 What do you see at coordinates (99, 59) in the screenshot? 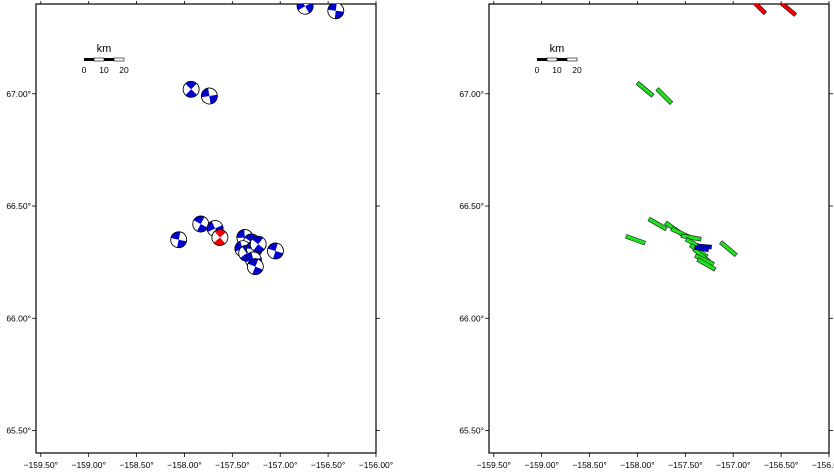
I see `left-scale-bar-white1` at bounding box center [99, 59].